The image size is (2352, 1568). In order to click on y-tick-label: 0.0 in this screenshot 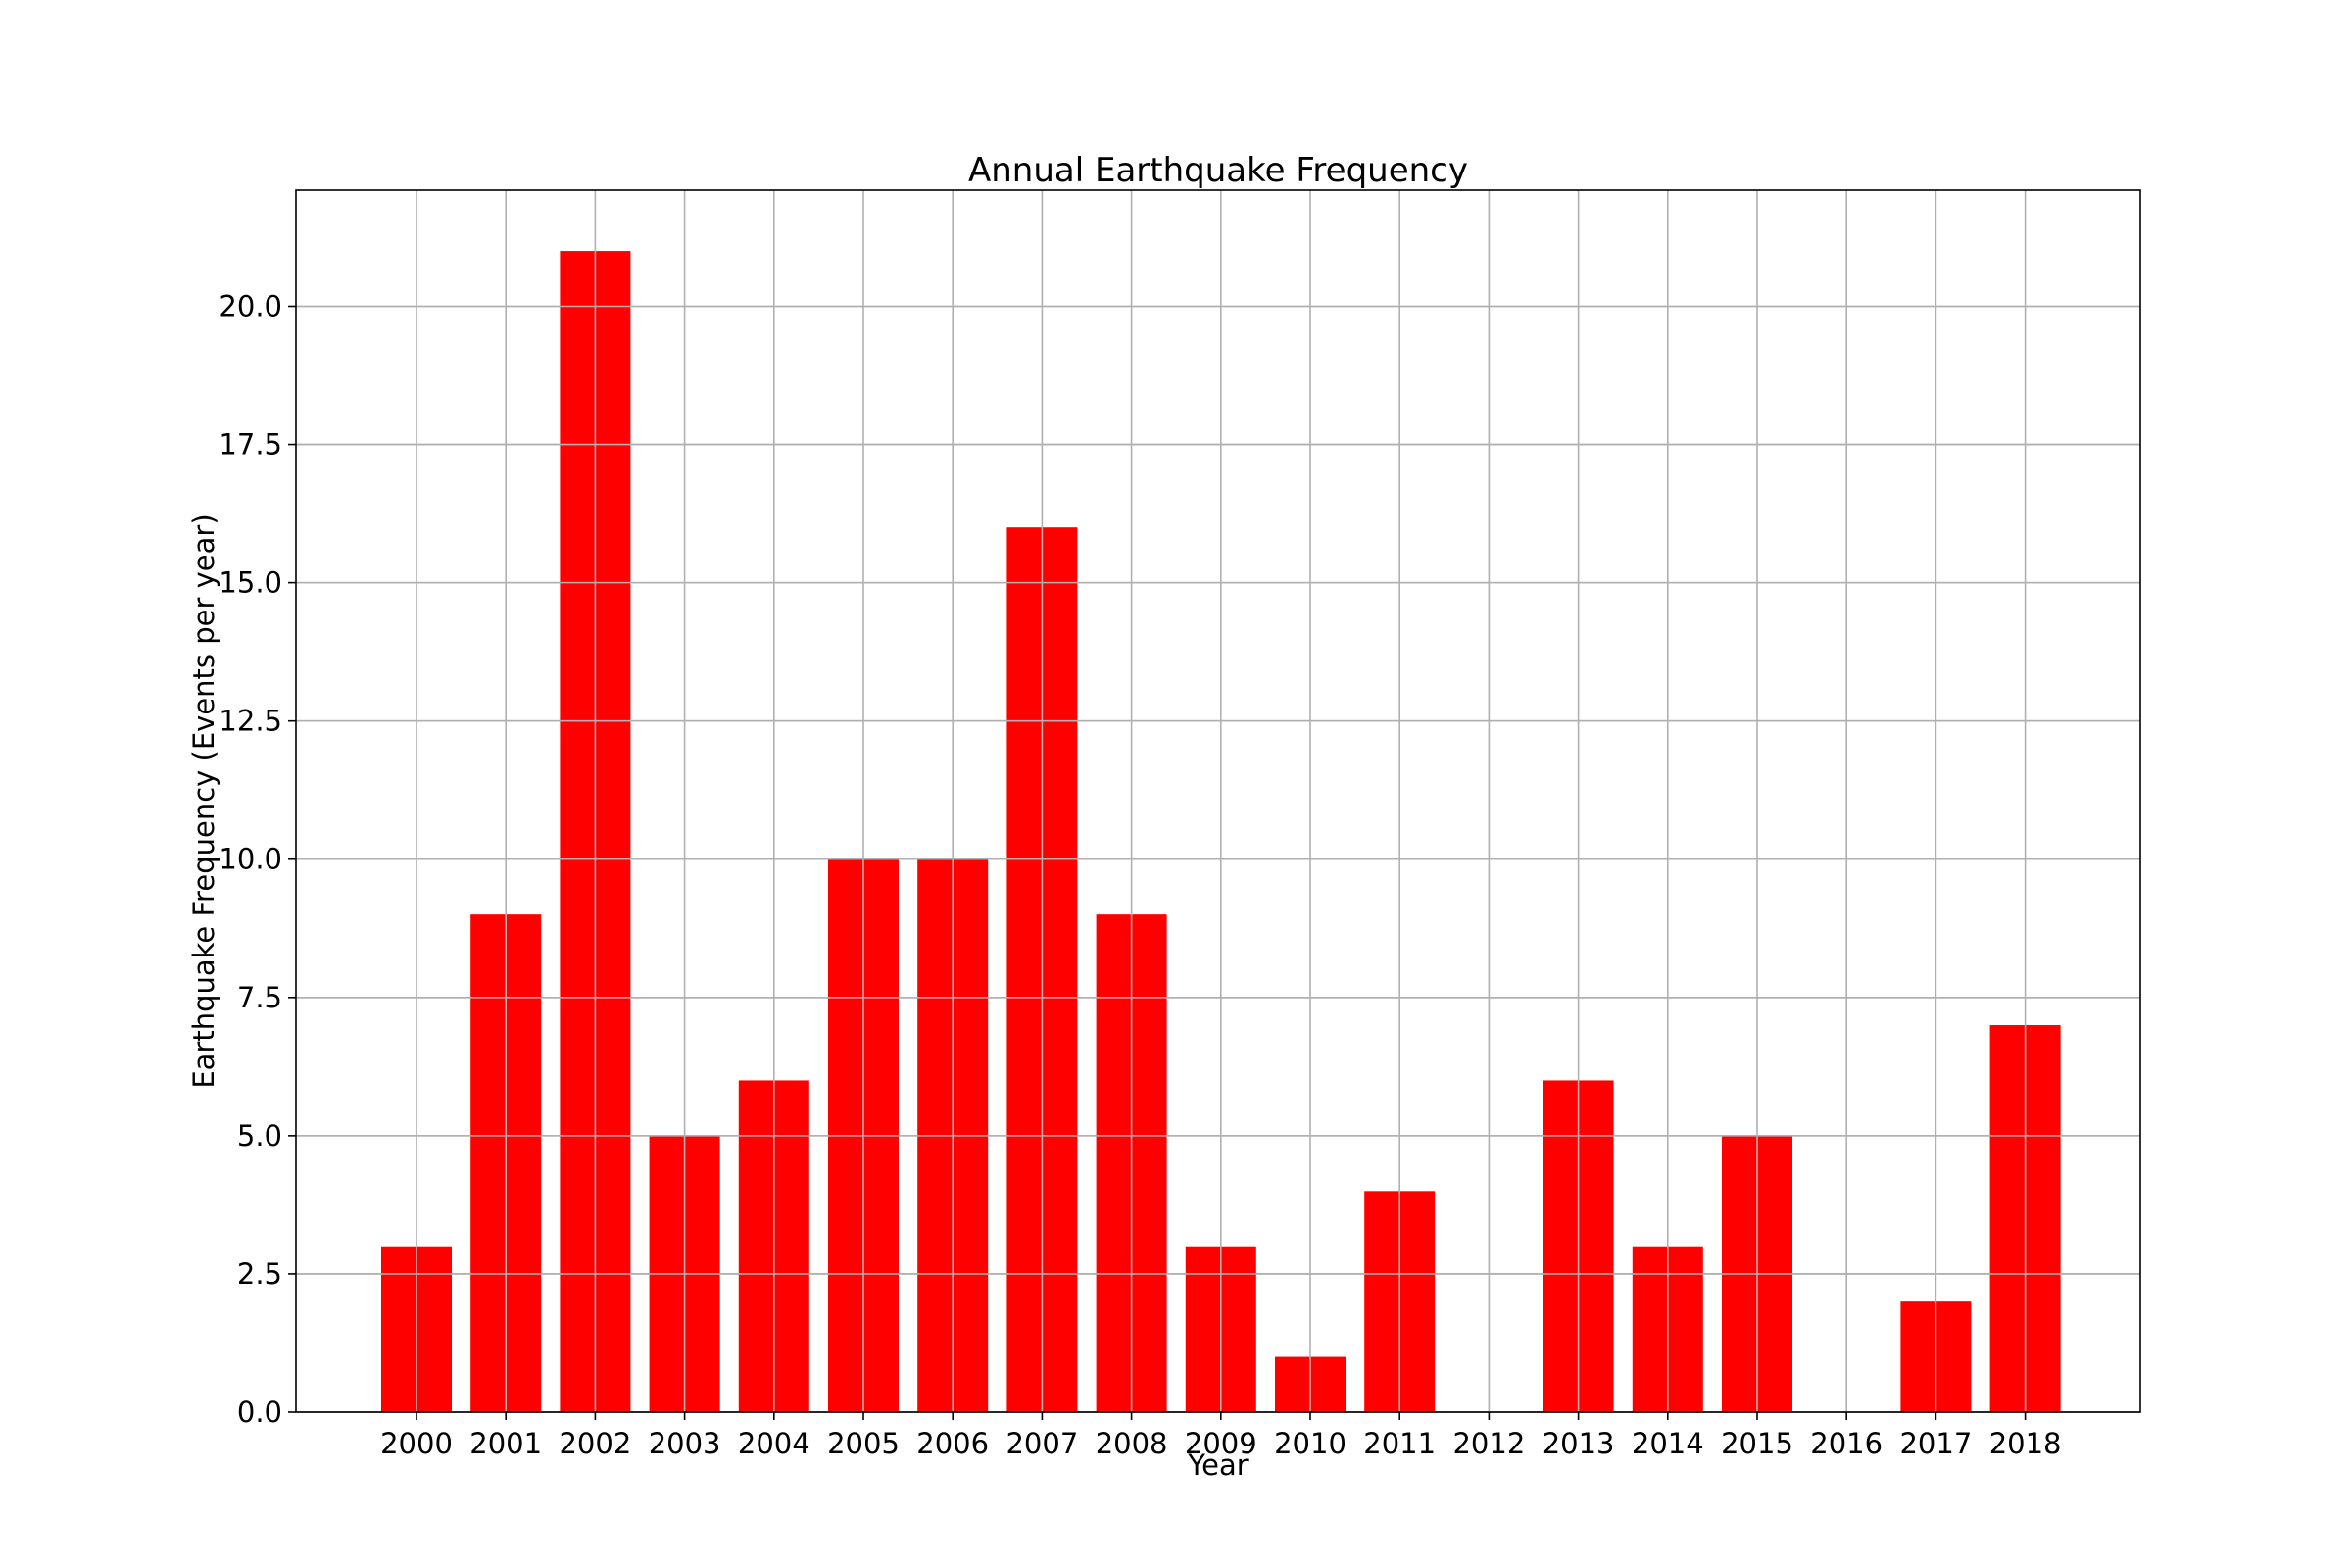, I will do `click(259, 1412)`.